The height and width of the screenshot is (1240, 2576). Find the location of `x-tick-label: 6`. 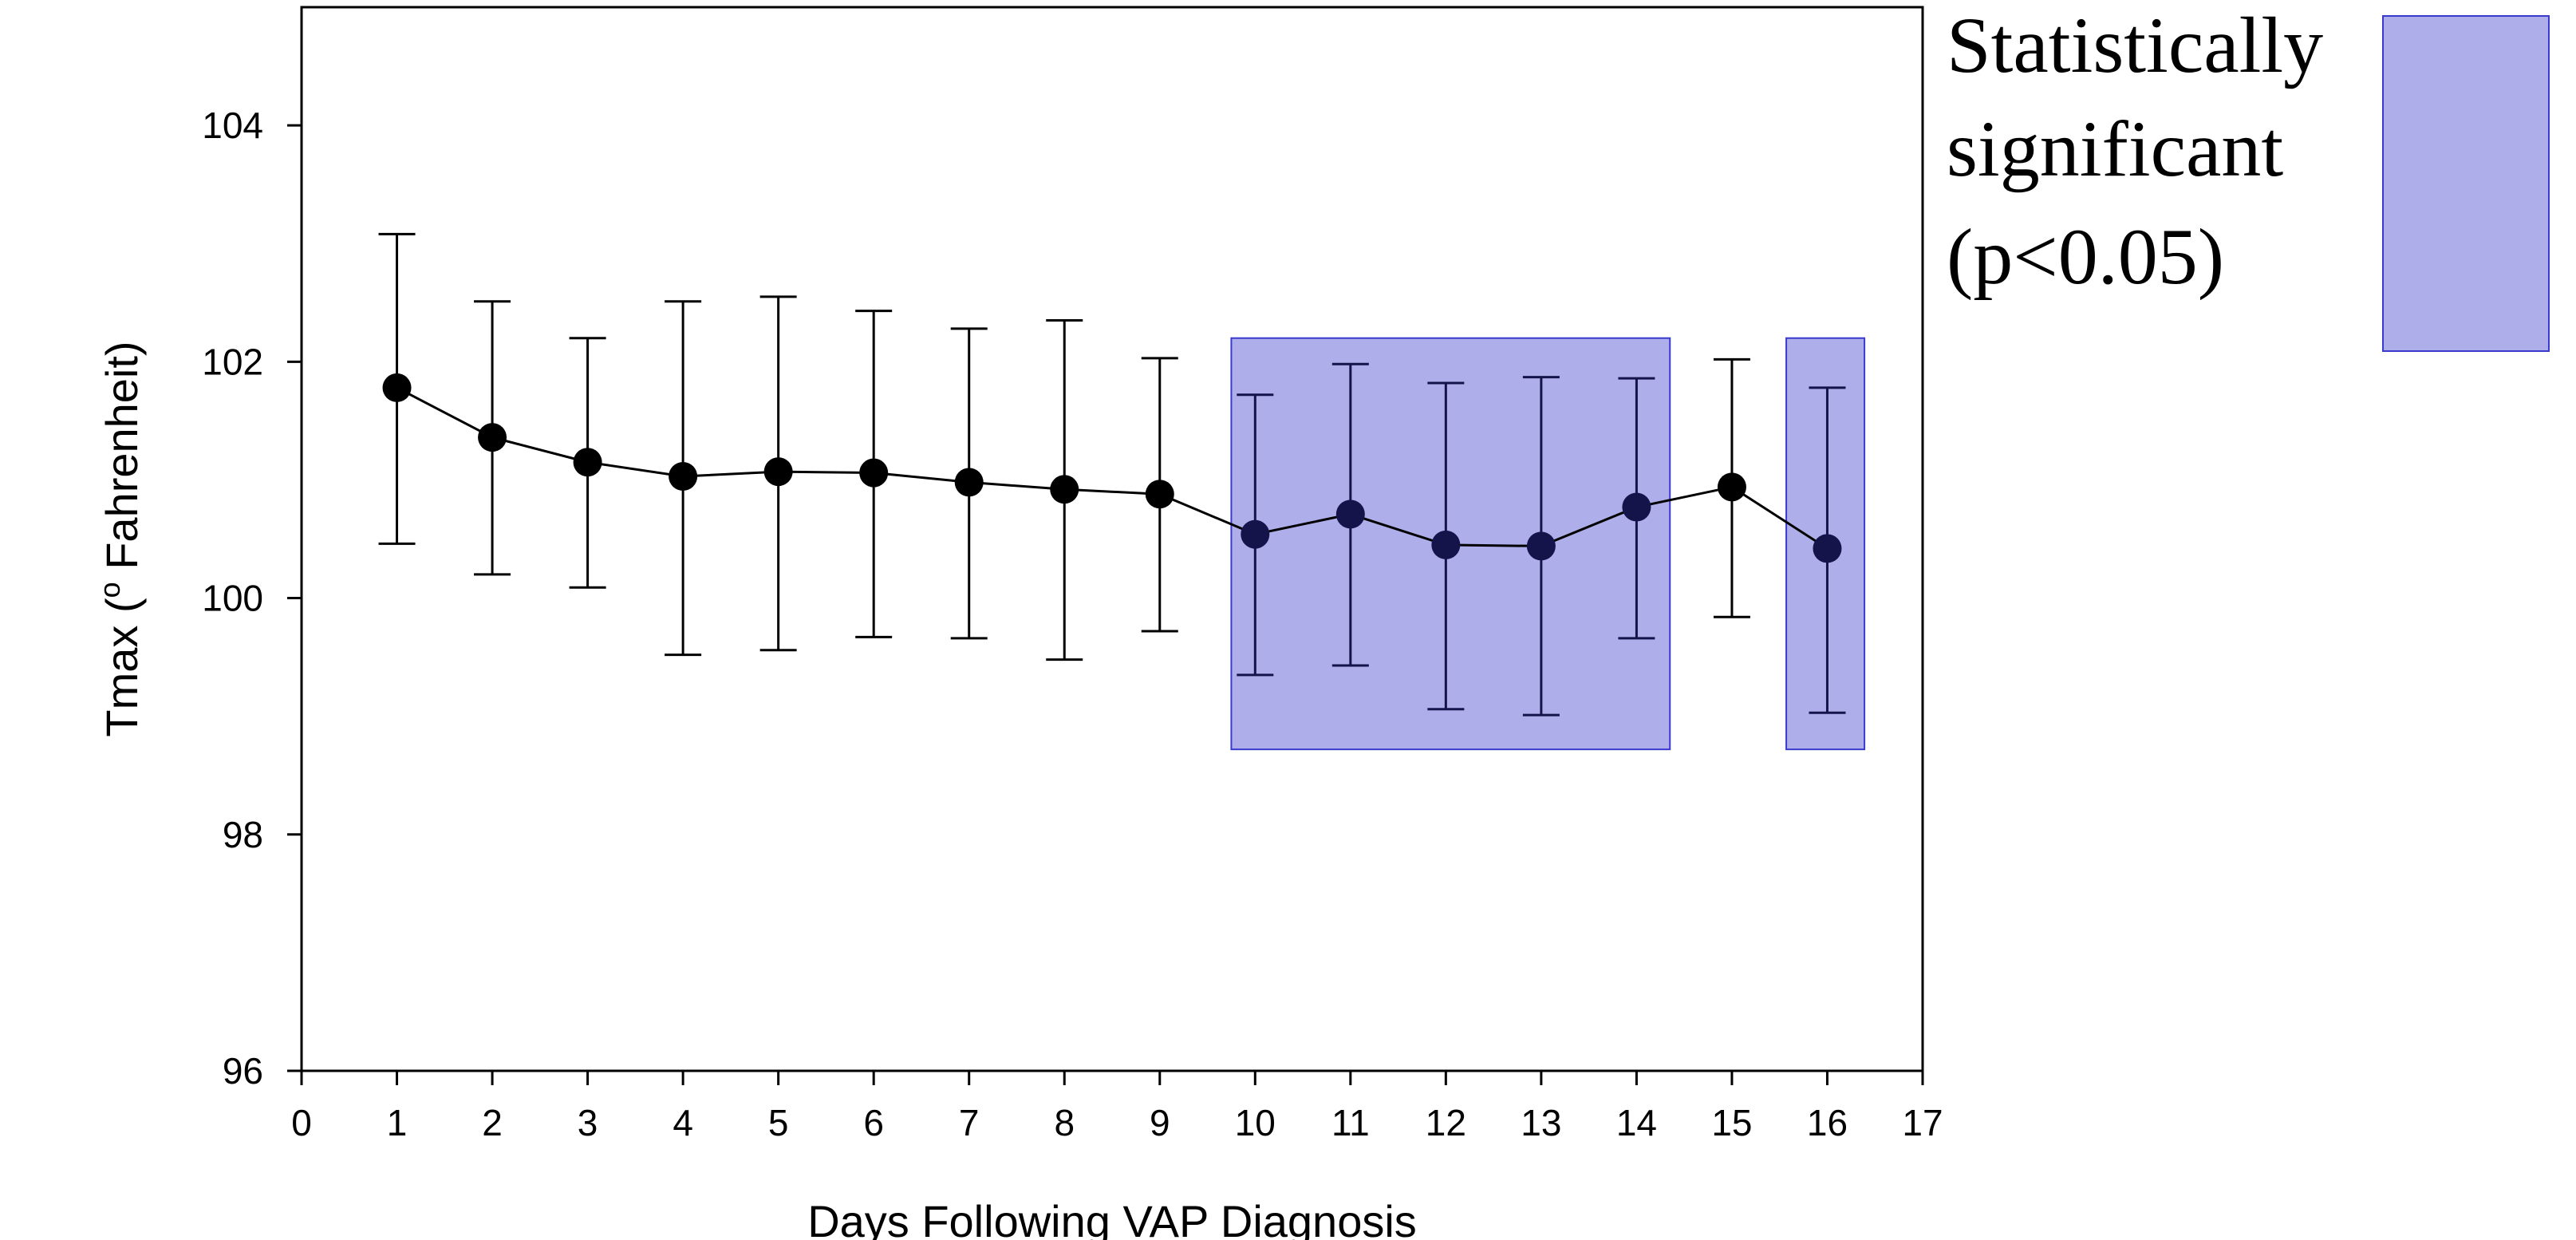

x-tick-label: 6 is located at coordinates (874, 1122).